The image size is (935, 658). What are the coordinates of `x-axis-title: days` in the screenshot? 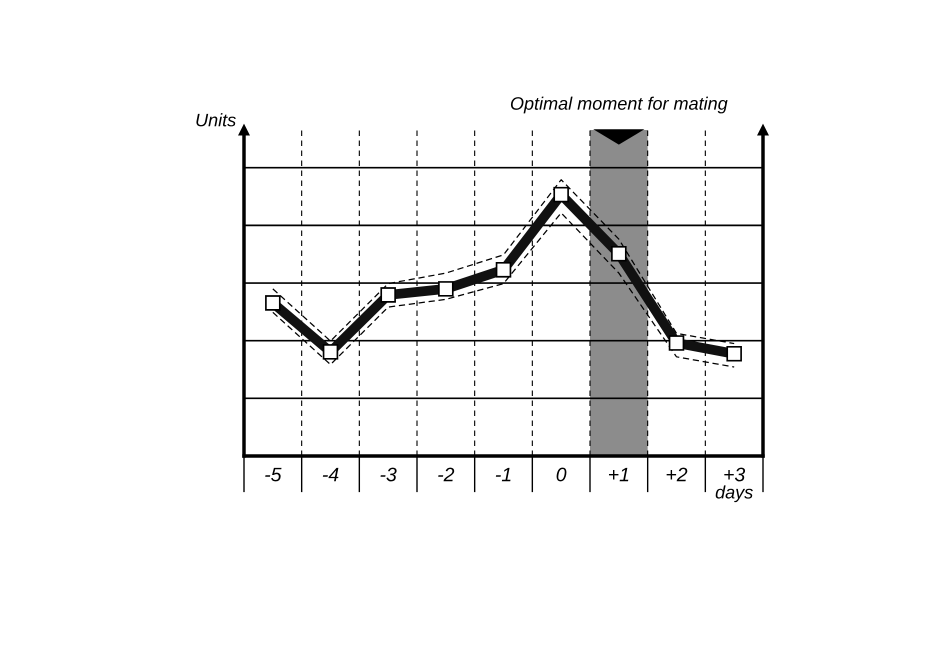 It's located at (734, 493).